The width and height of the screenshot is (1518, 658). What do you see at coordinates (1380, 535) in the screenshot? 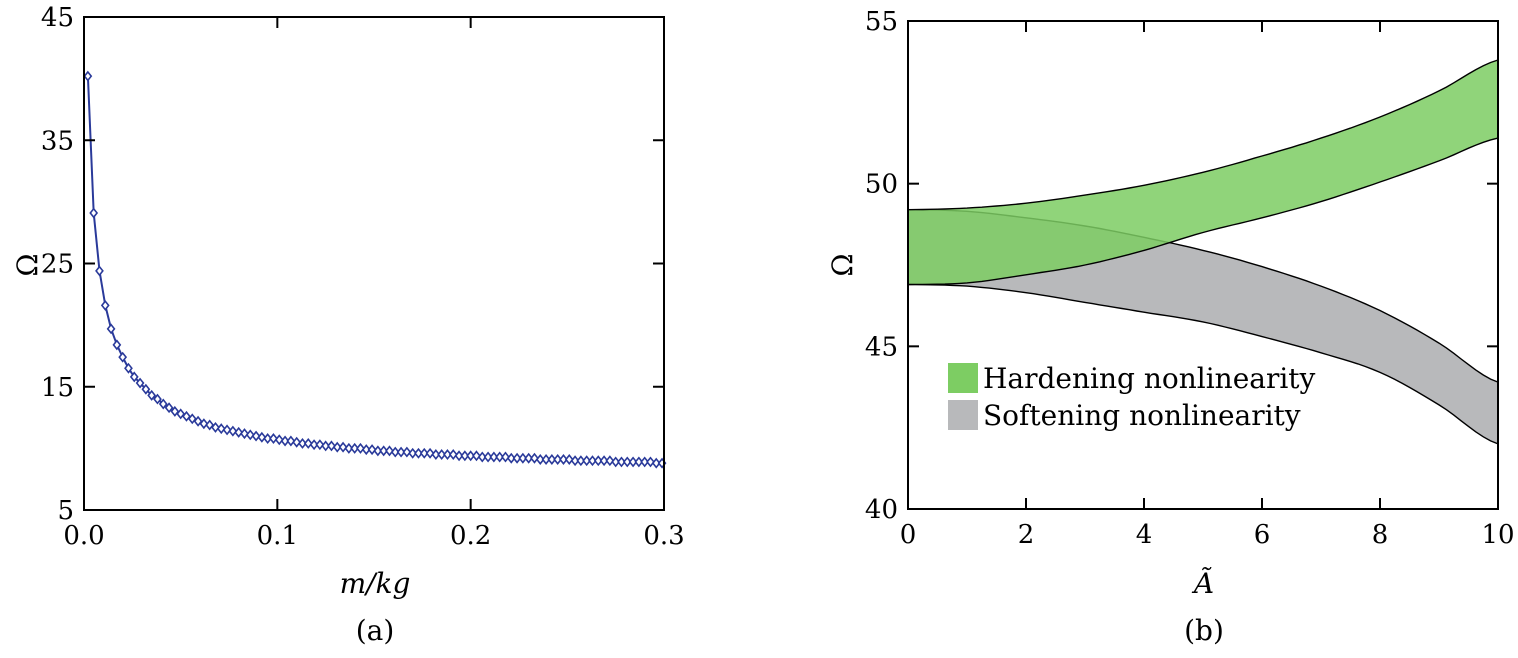
I see `x-tick-label: 8` at bounding box center [1380, 535].